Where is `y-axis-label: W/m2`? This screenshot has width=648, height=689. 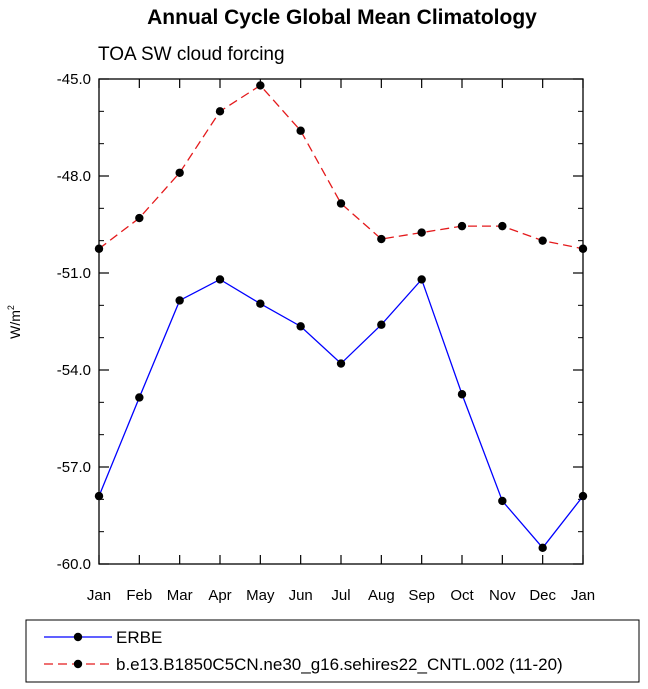 y-axis-label: W/m2 is located at coordinates (14, 322).